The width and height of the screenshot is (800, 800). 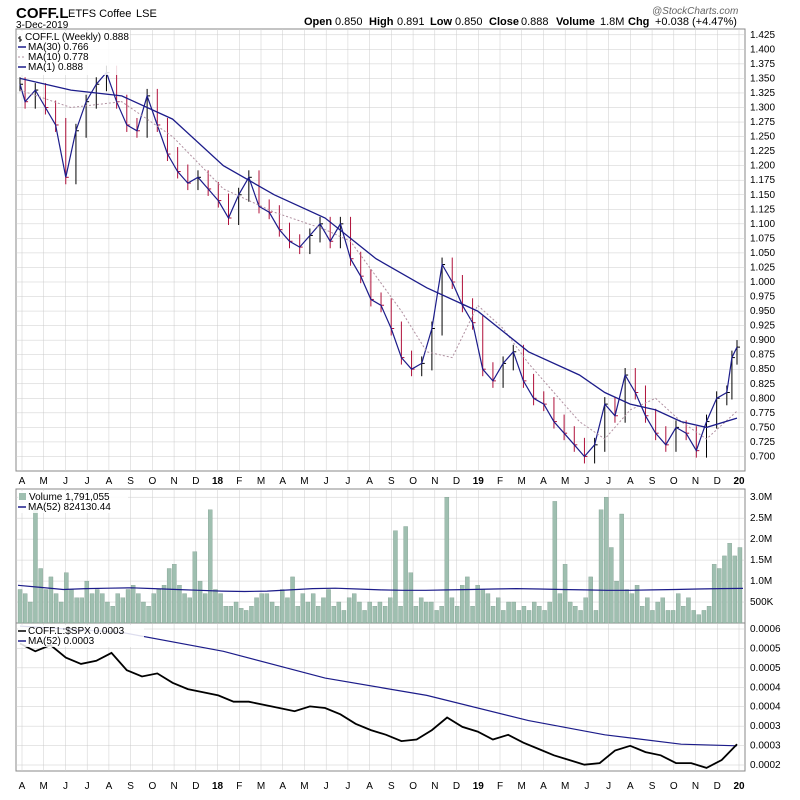 I want to click on x-tick-label: 18, so click(x=218, y=481).